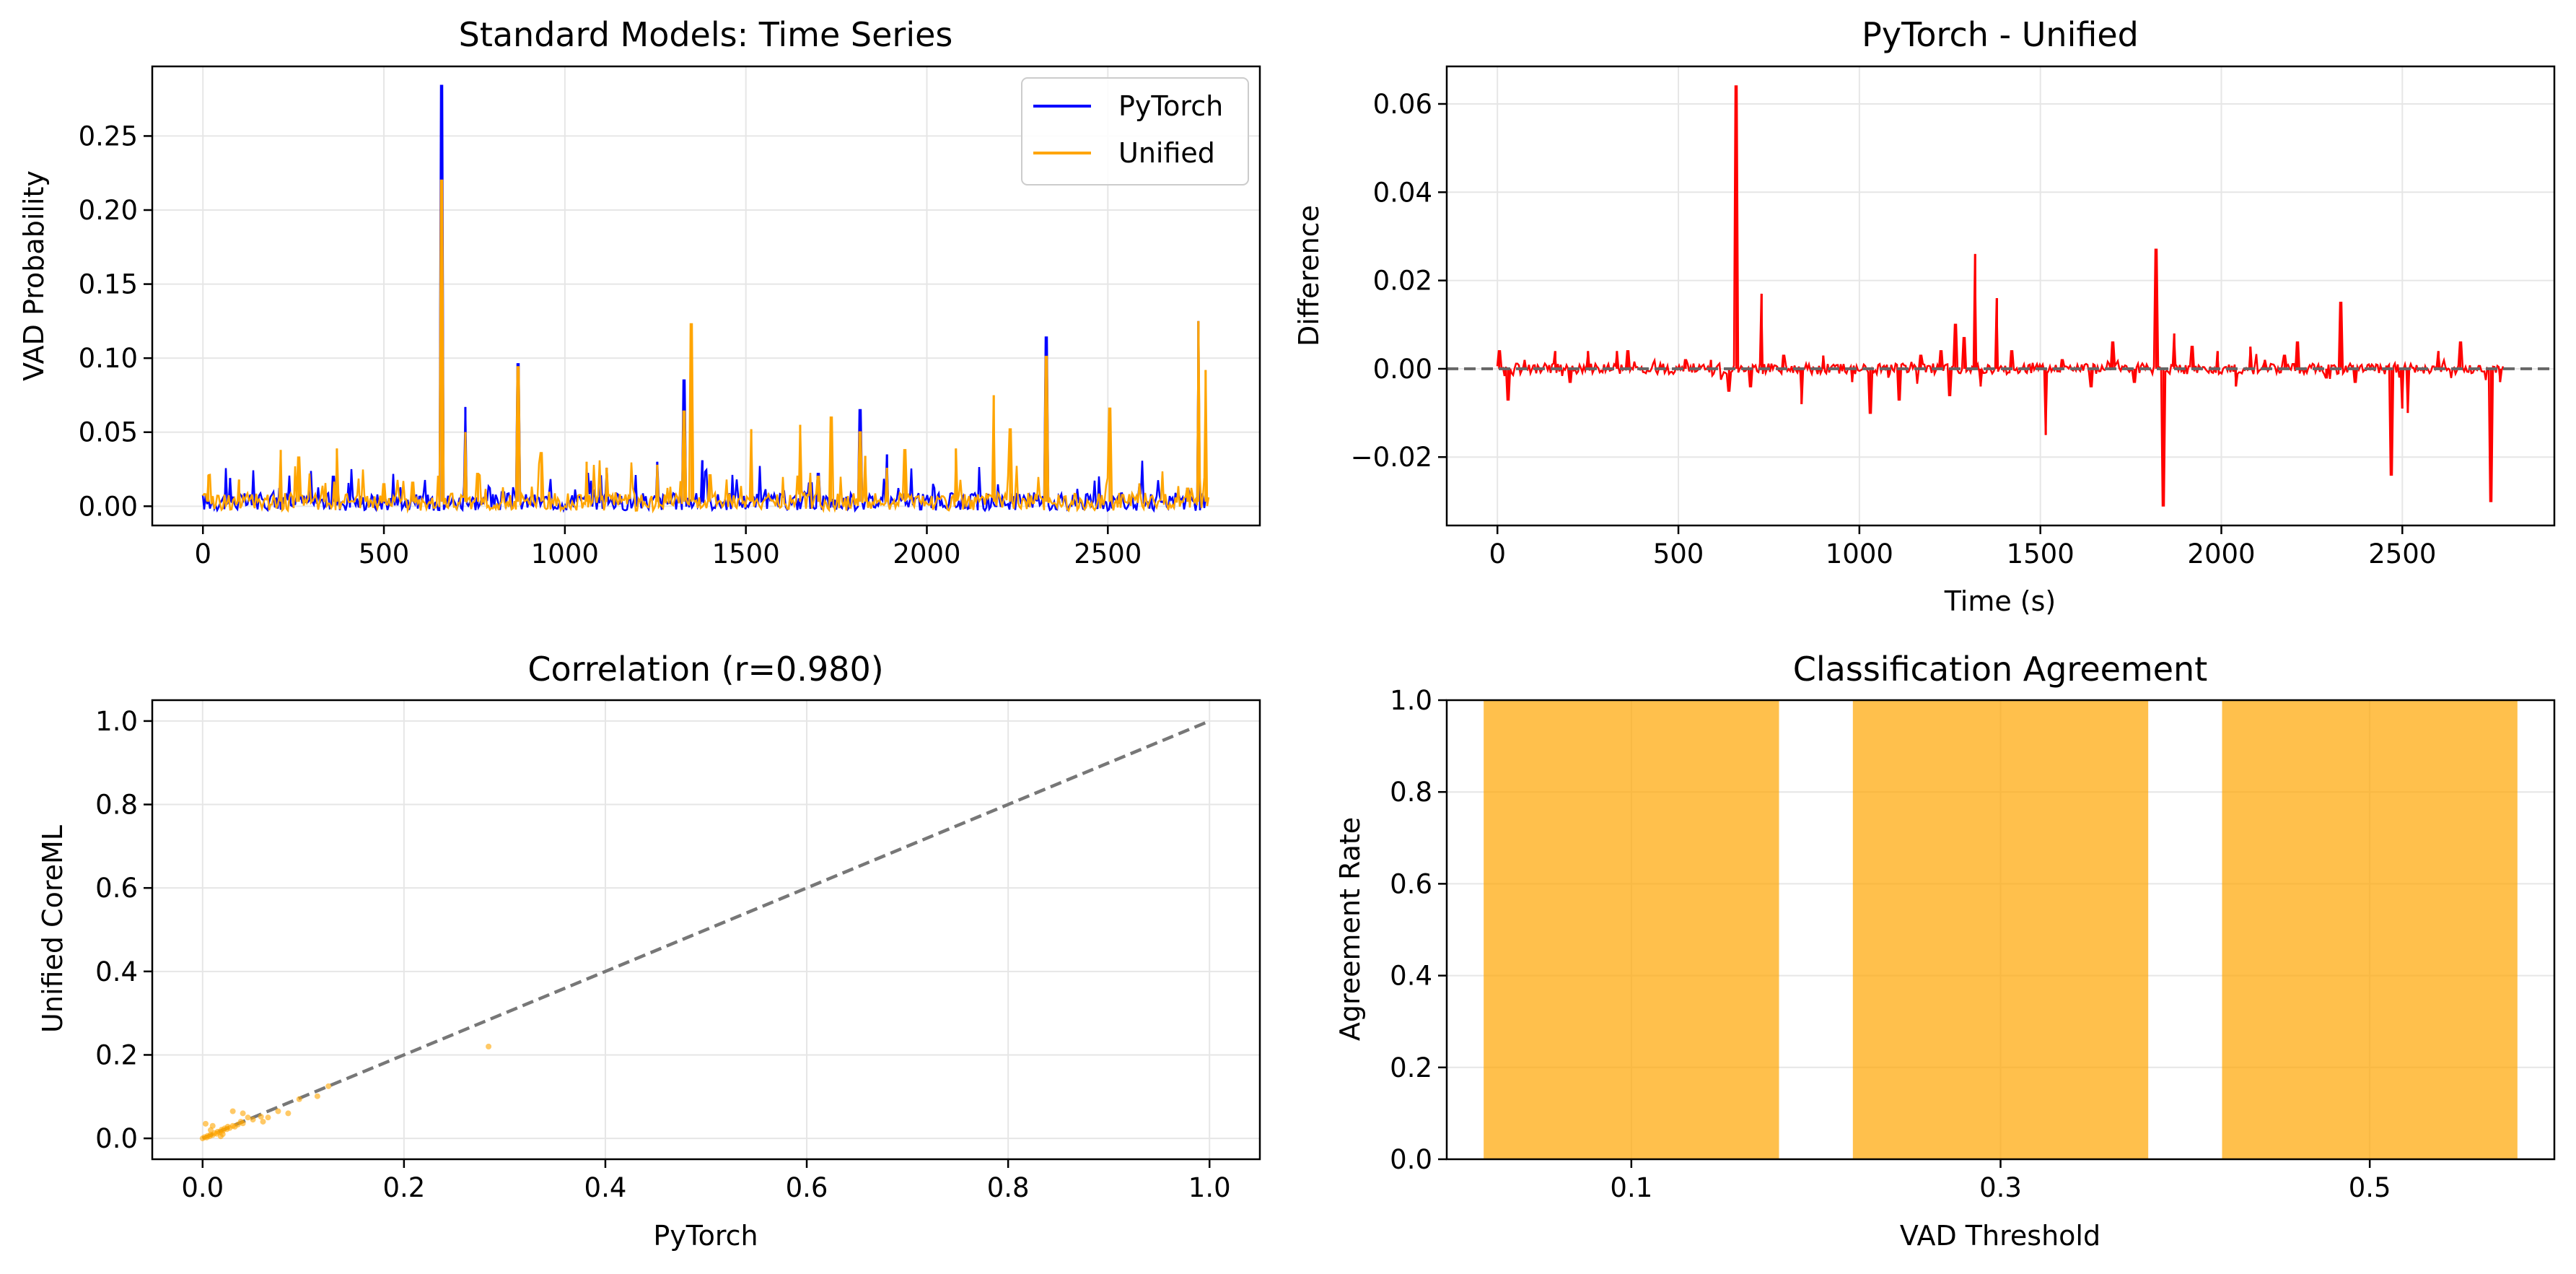 This screenshot has height=1274, width=2576. I want to click on time-series-title: Standard Models: Time Series, so click(706, 34).